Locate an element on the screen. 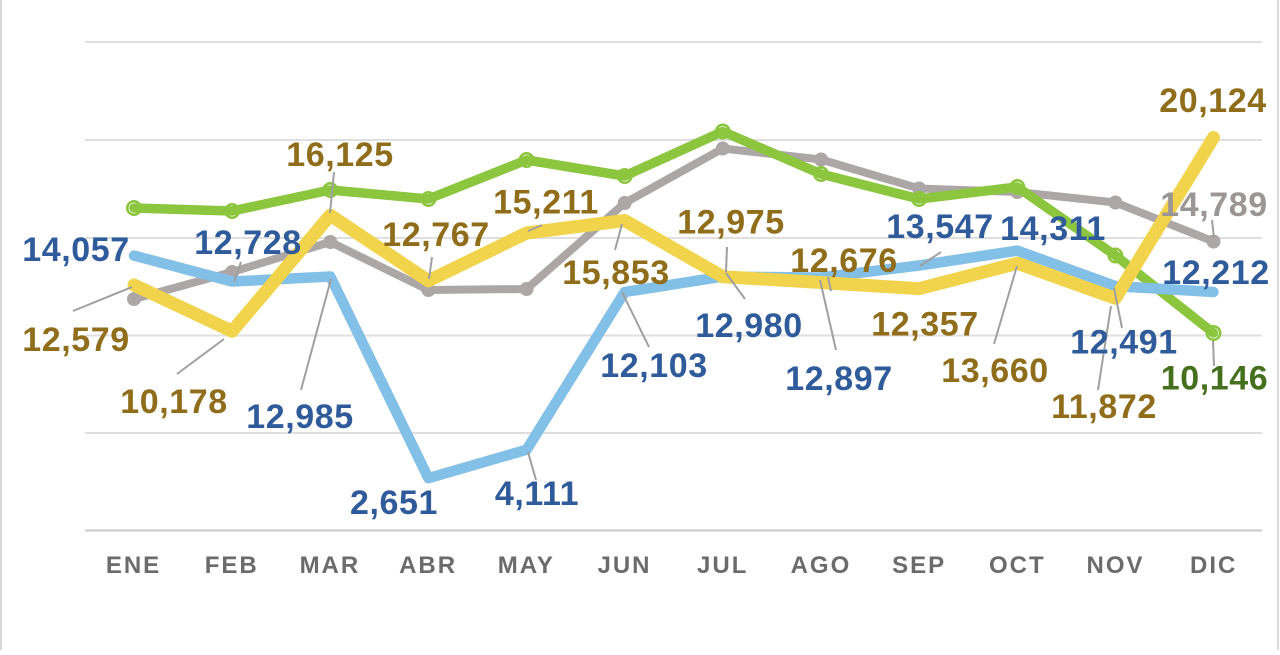 The height and width of the screenshot is (655, 1280). svg-text: 12,728 is located at coordinates (248, 243).